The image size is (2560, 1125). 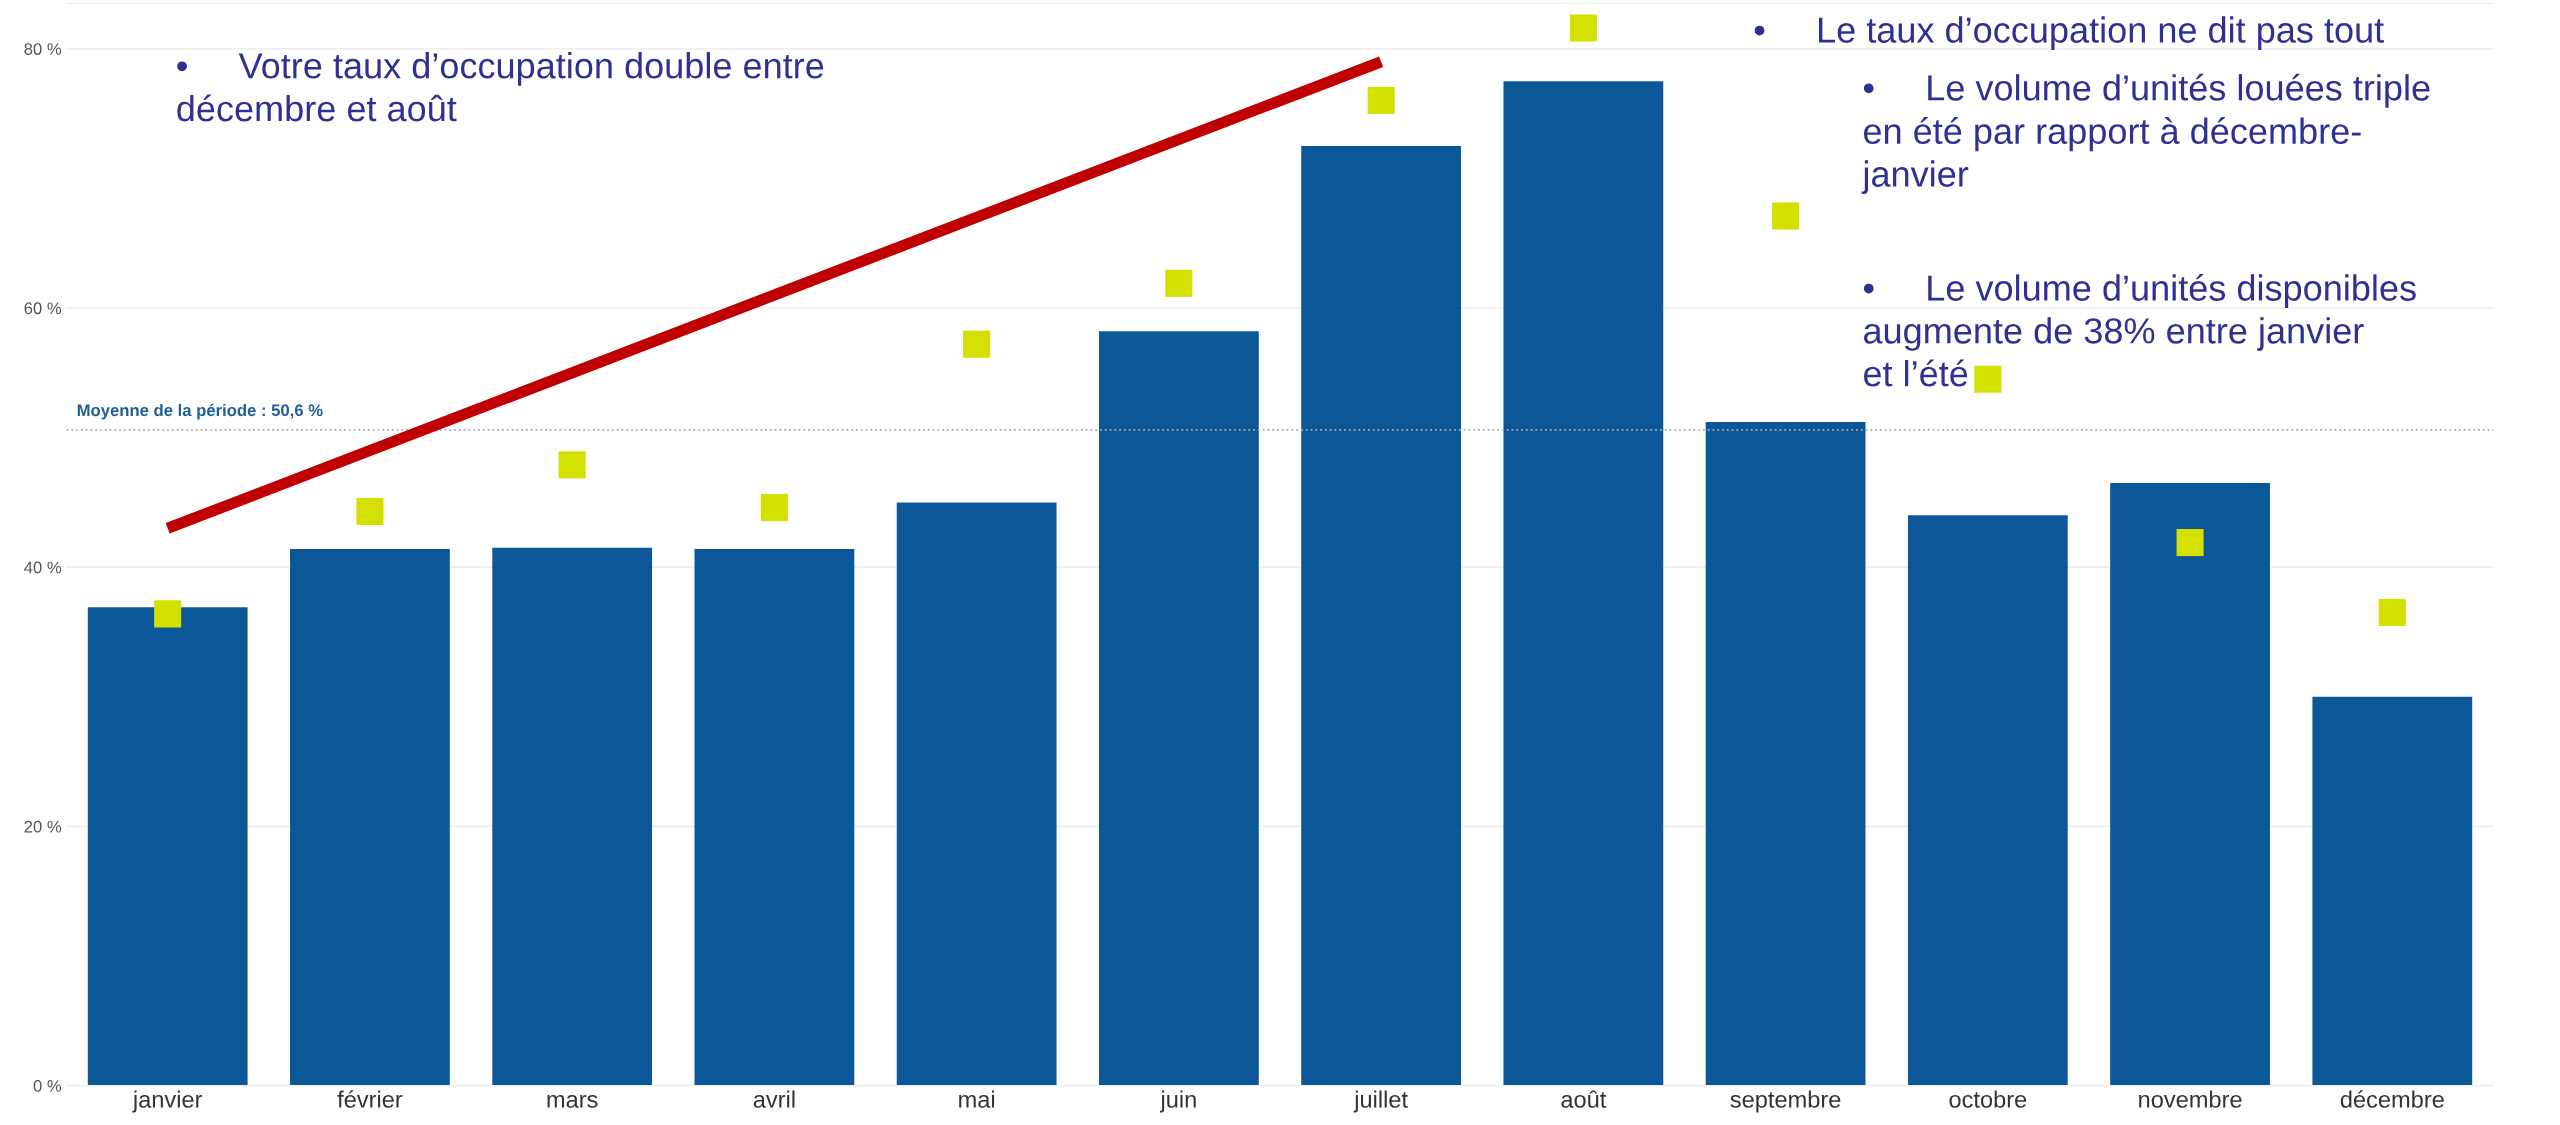 What do you see at coordinates (47, 1086) in the screenshot?
I see `y-tick-label: 0 %` at bounding box center [47, 1086].